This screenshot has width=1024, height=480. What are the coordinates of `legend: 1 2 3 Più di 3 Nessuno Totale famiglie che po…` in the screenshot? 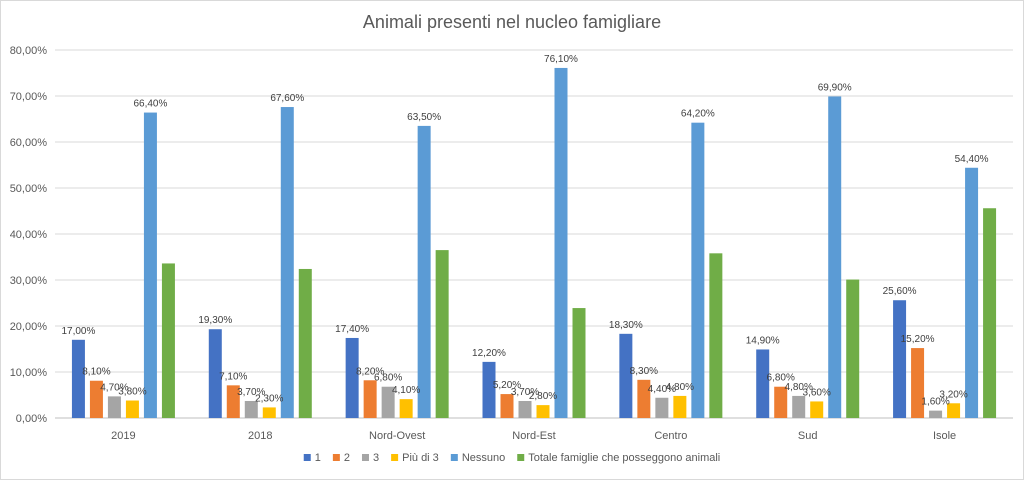 It's located at (511, 458).